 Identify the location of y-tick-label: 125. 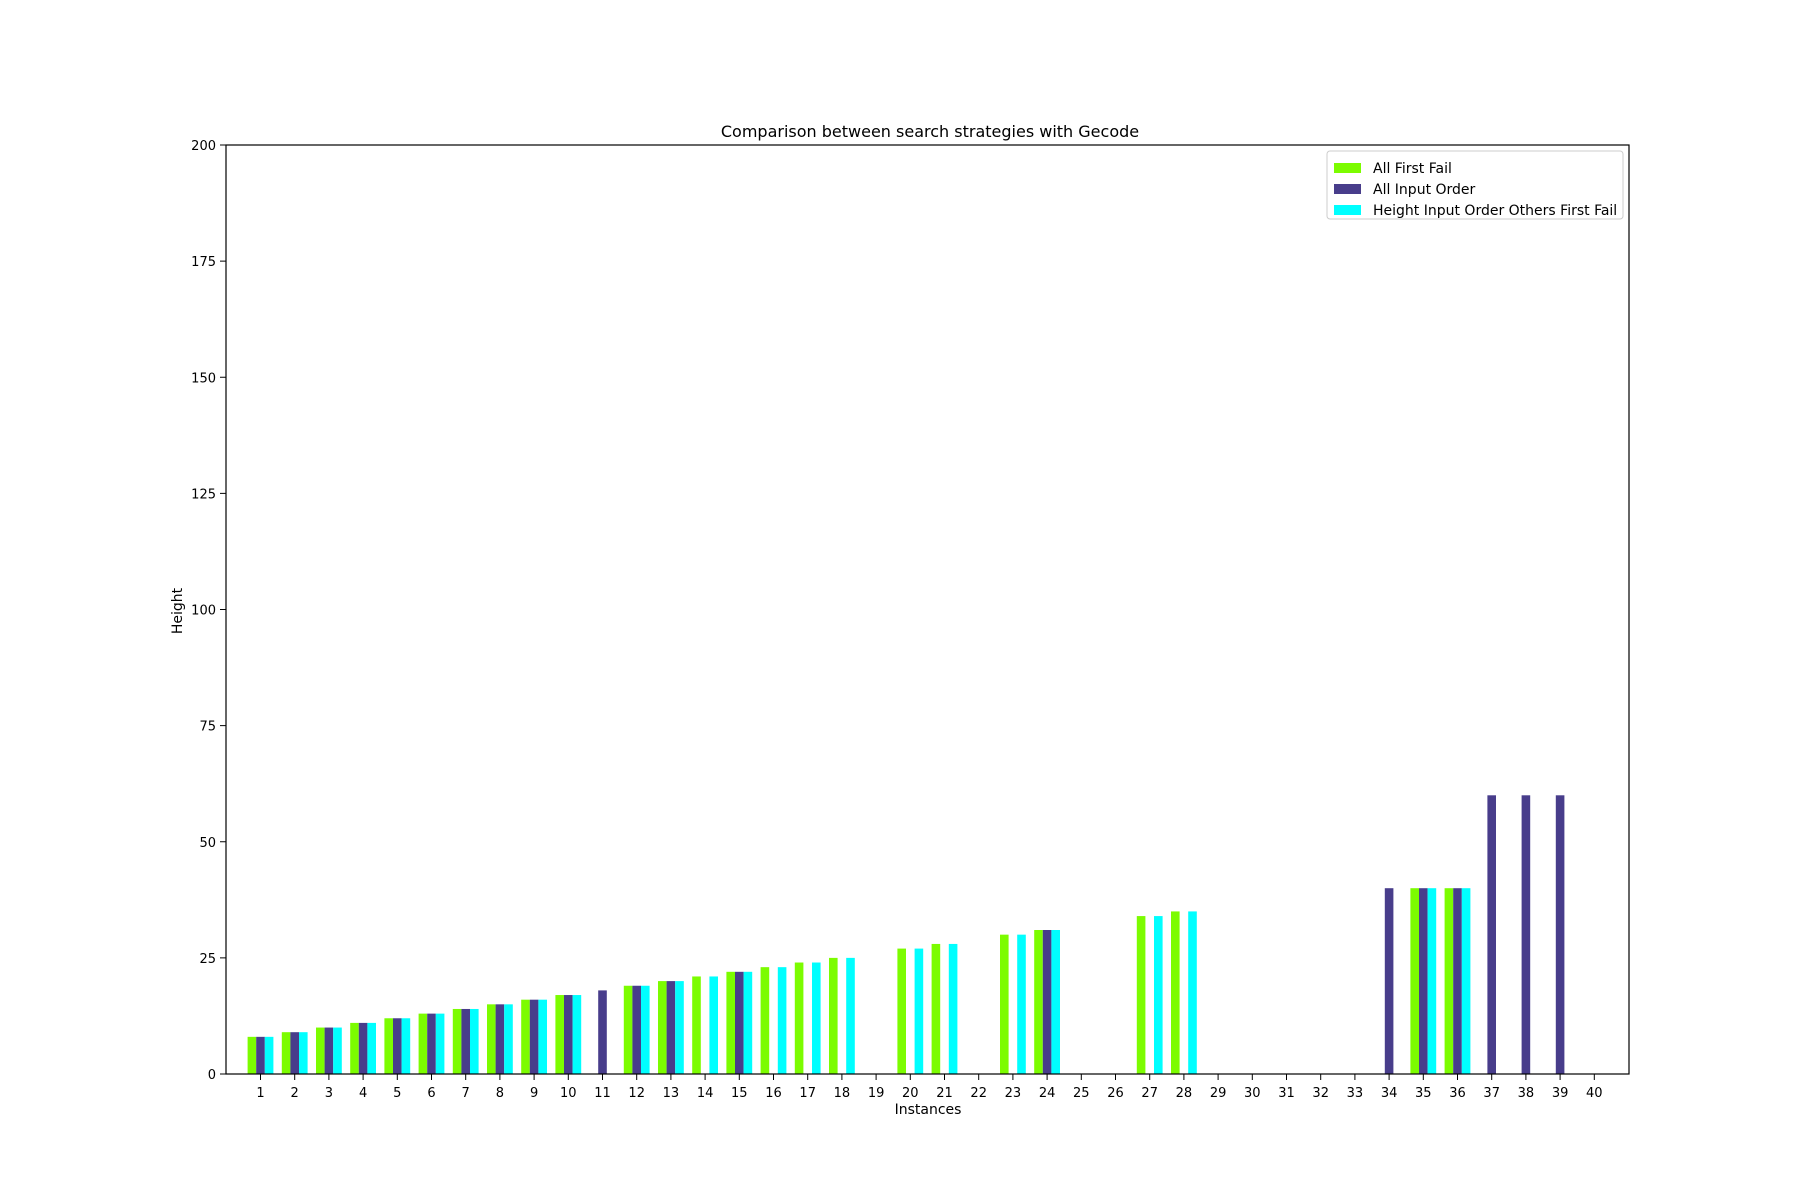
(203, 494).